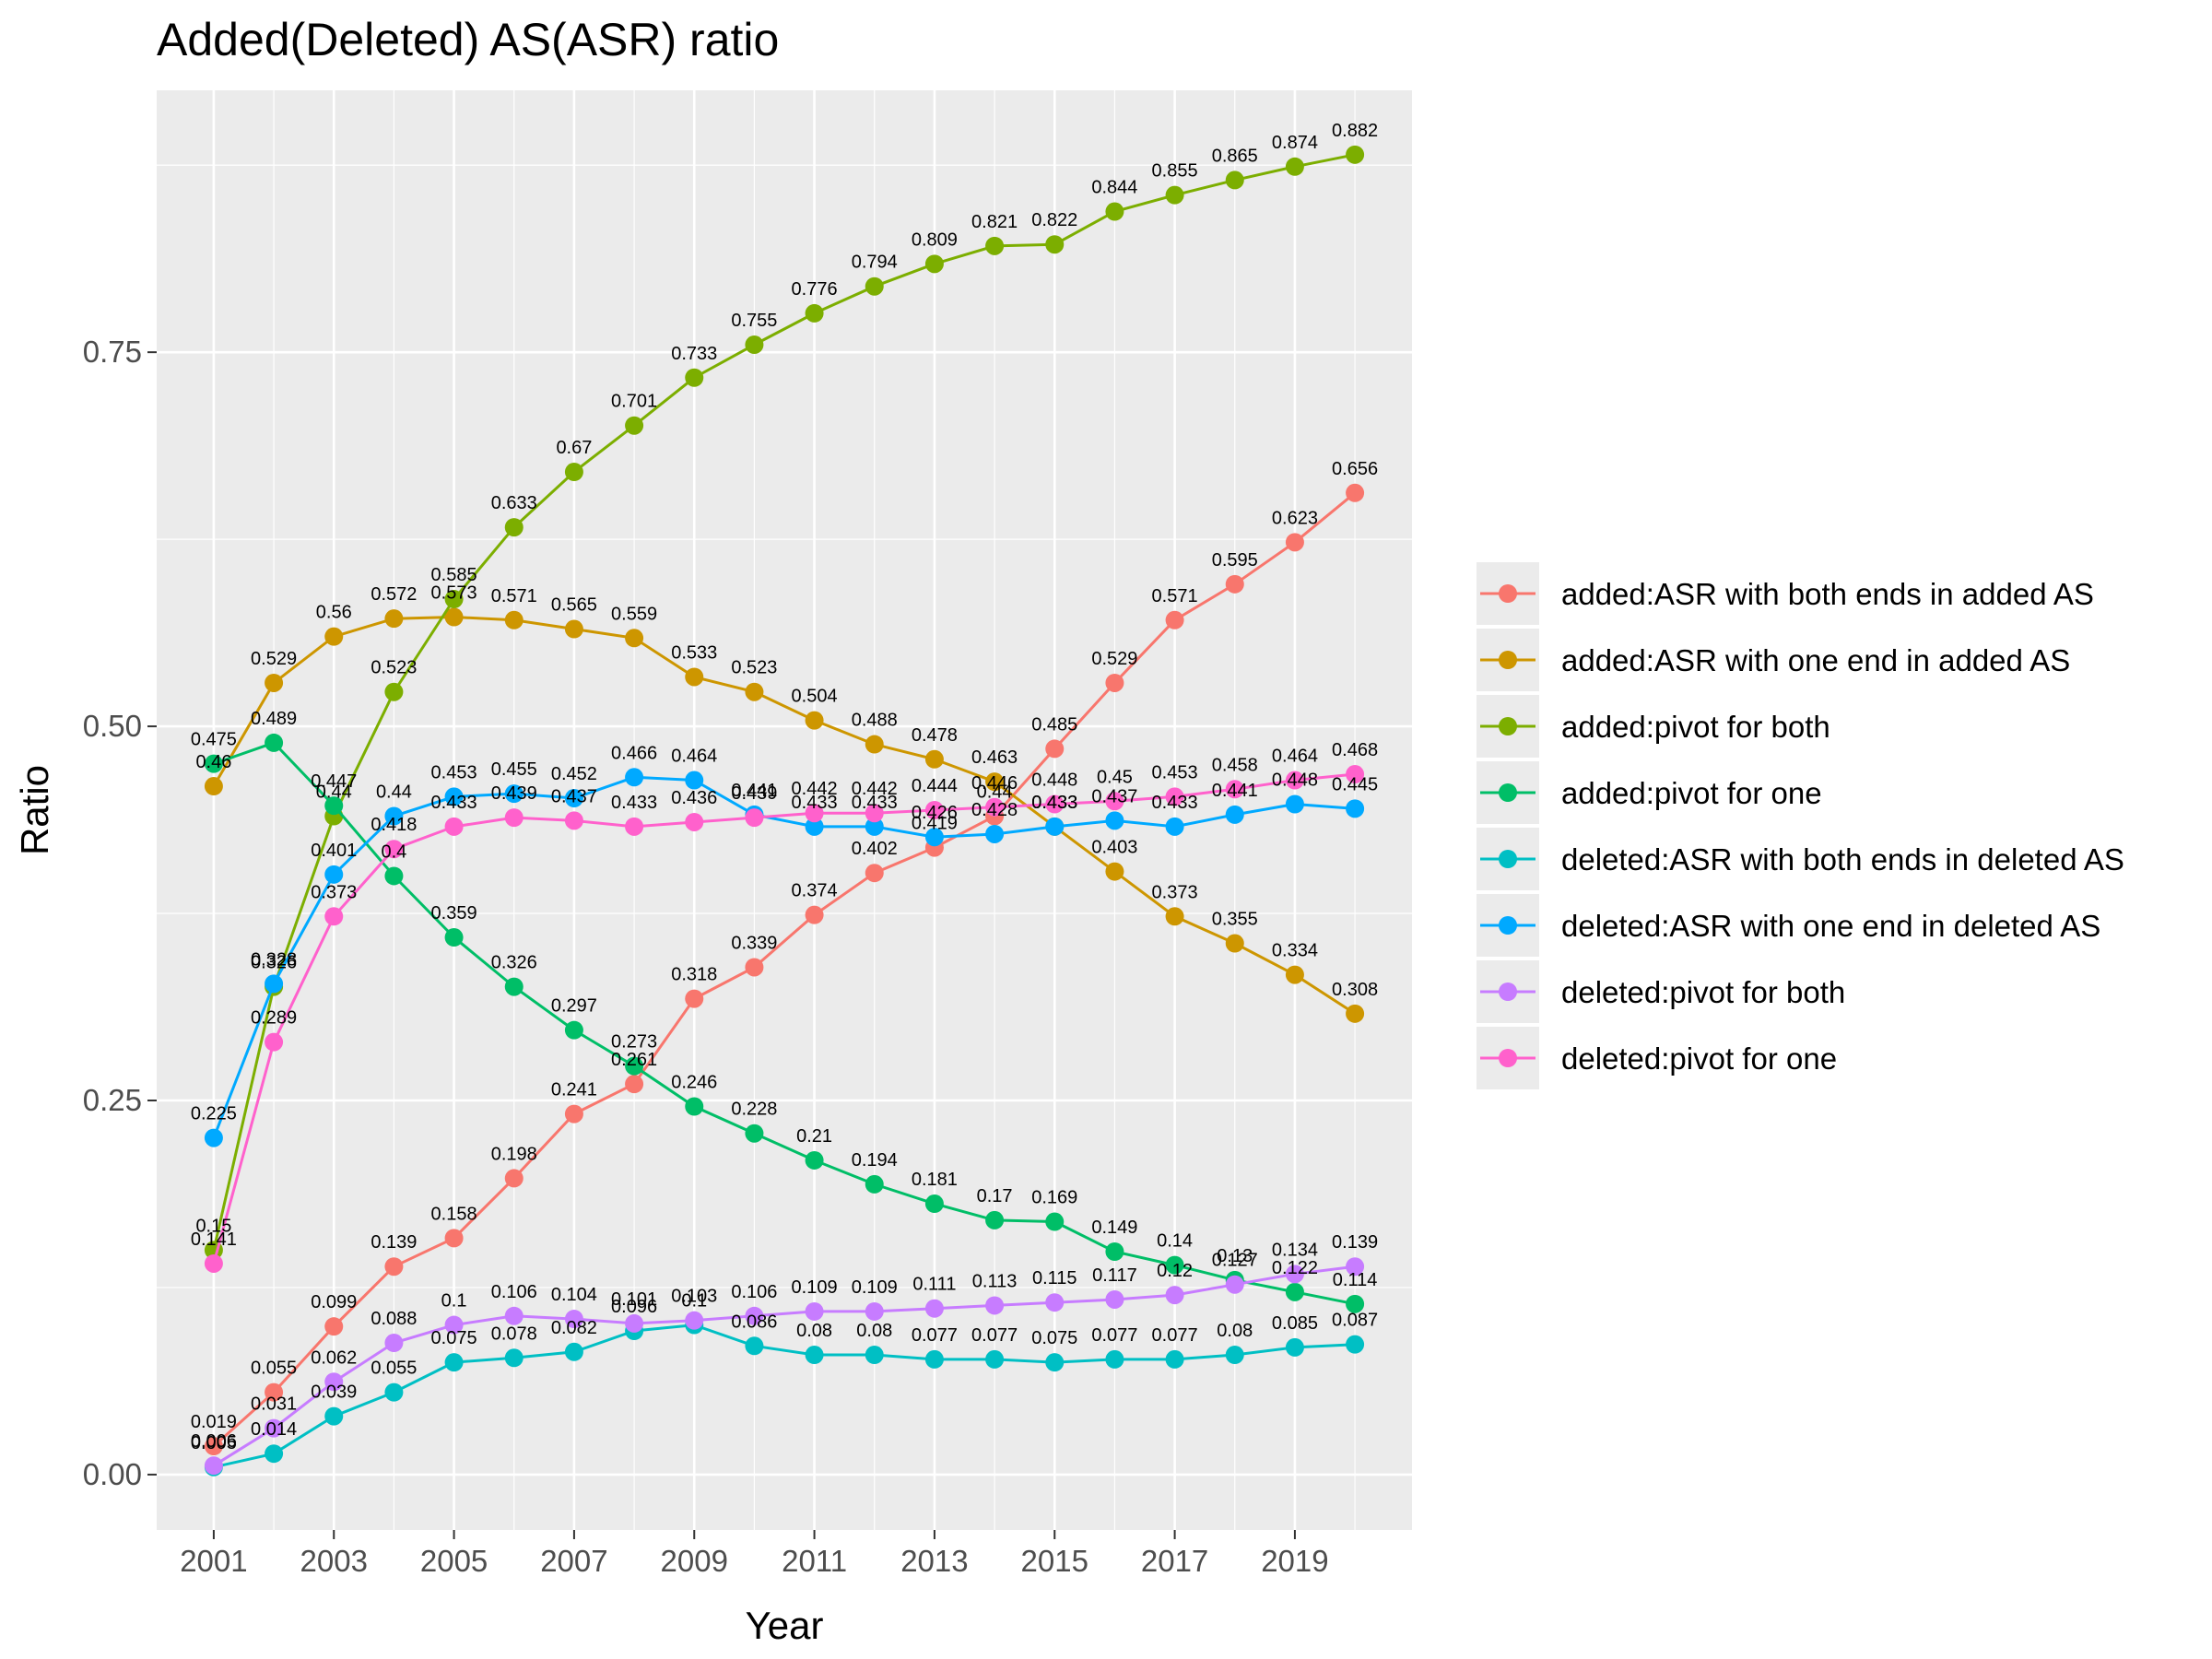  Describe the element at coordinates (634, 1299) in the screenshot. I see `data-label: 0.101` at that location.